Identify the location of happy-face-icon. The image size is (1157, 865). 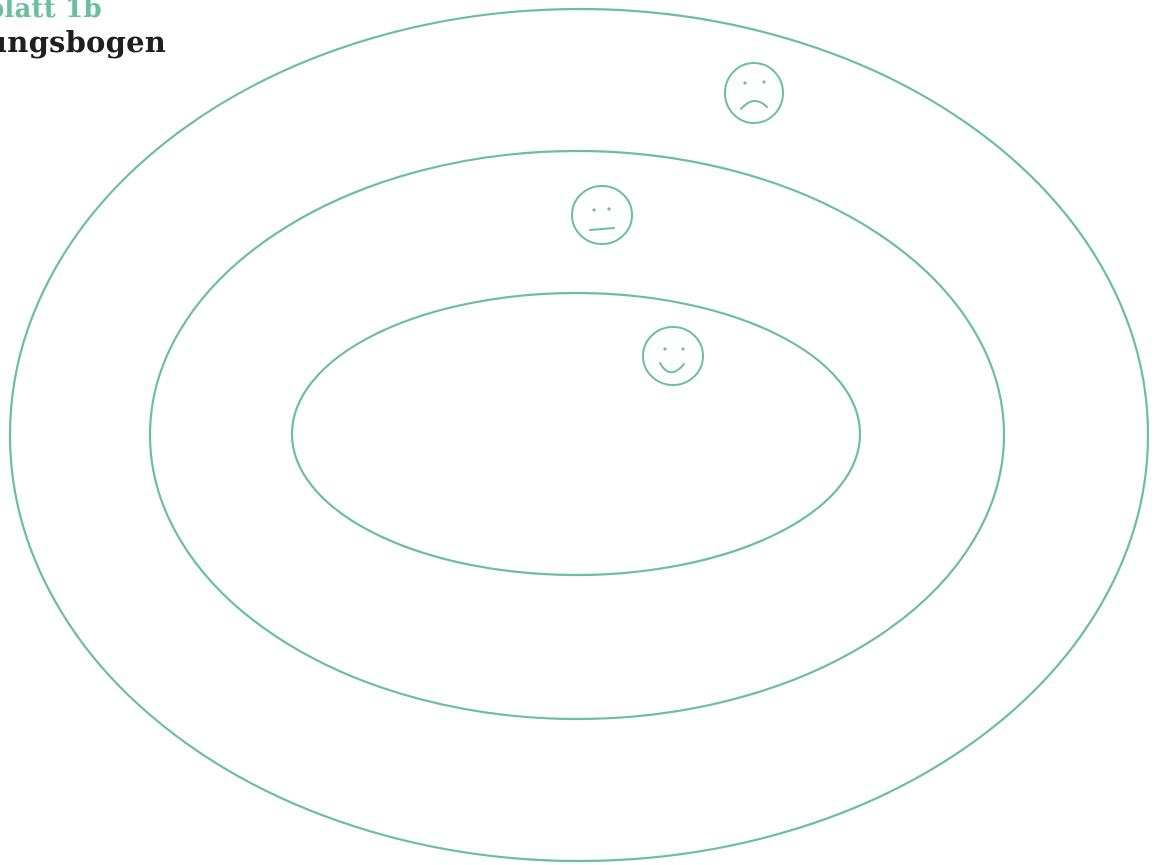
(673, 356).